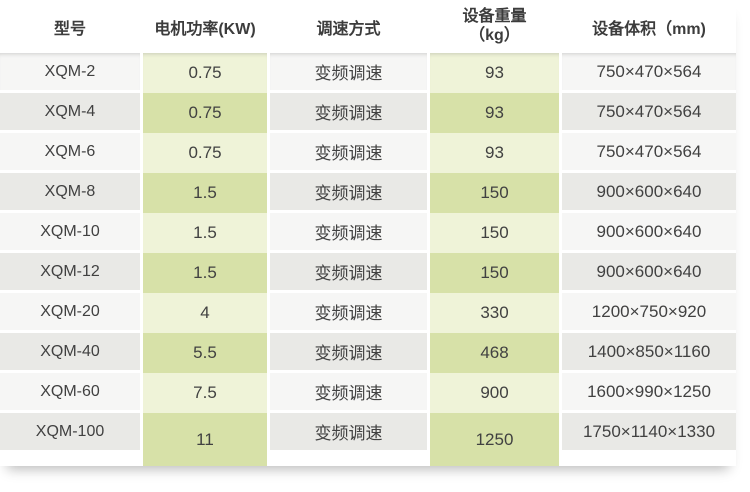 This screenshot has width=750, height=492. I want to click on table-row: XQM-2 0.75 变频调速 93 750×470×564, so click(368, 73).